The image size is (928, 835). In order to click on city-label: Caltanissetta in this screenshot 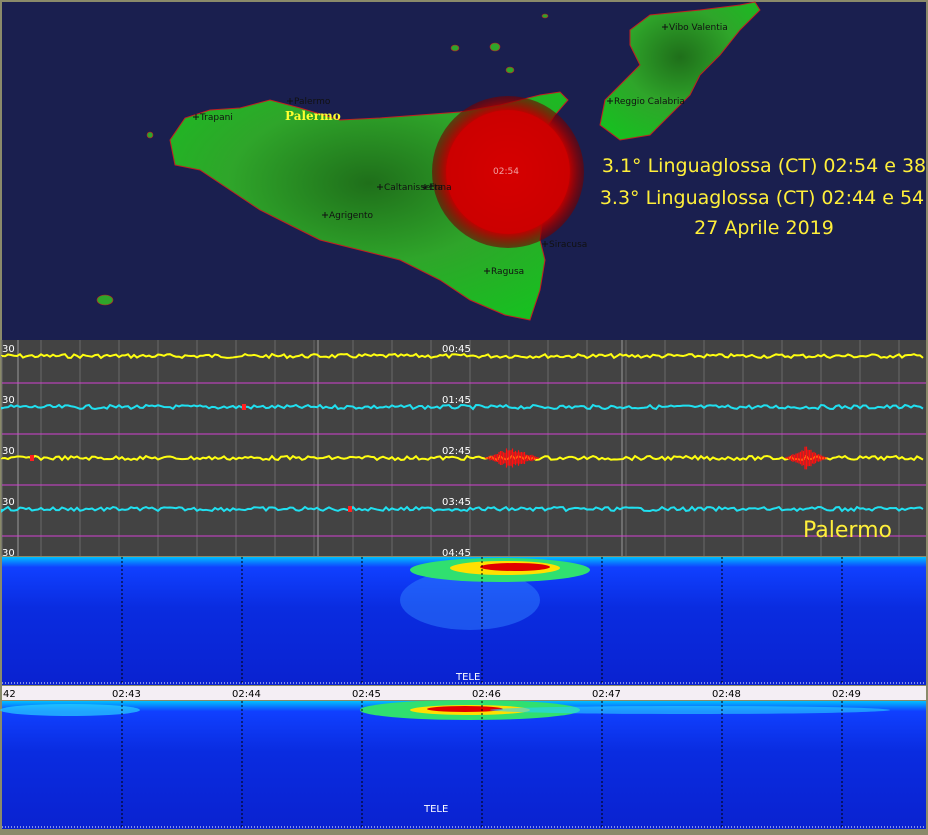, I will do `click(413, 188)`.